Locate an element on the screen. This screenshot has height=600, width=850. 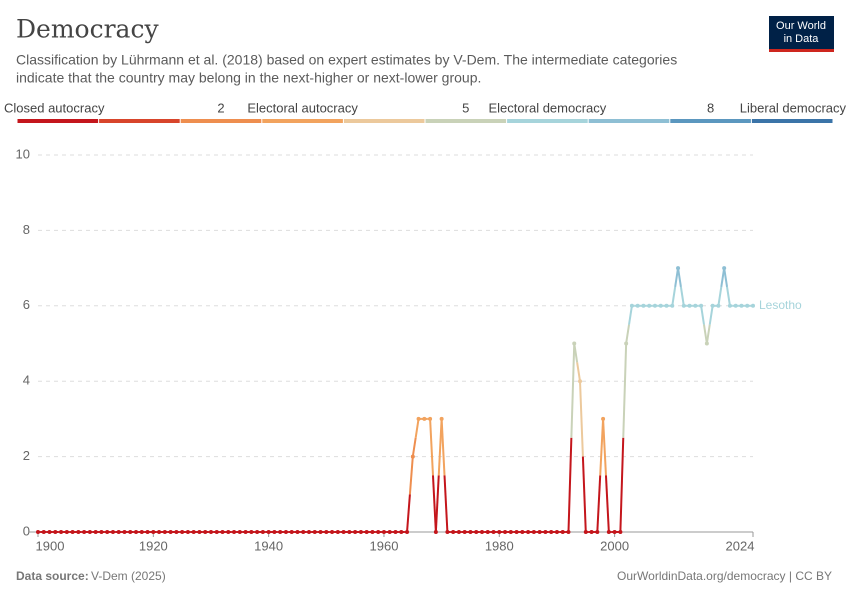
source-label: Data source: is located at coordinates (52, 576).